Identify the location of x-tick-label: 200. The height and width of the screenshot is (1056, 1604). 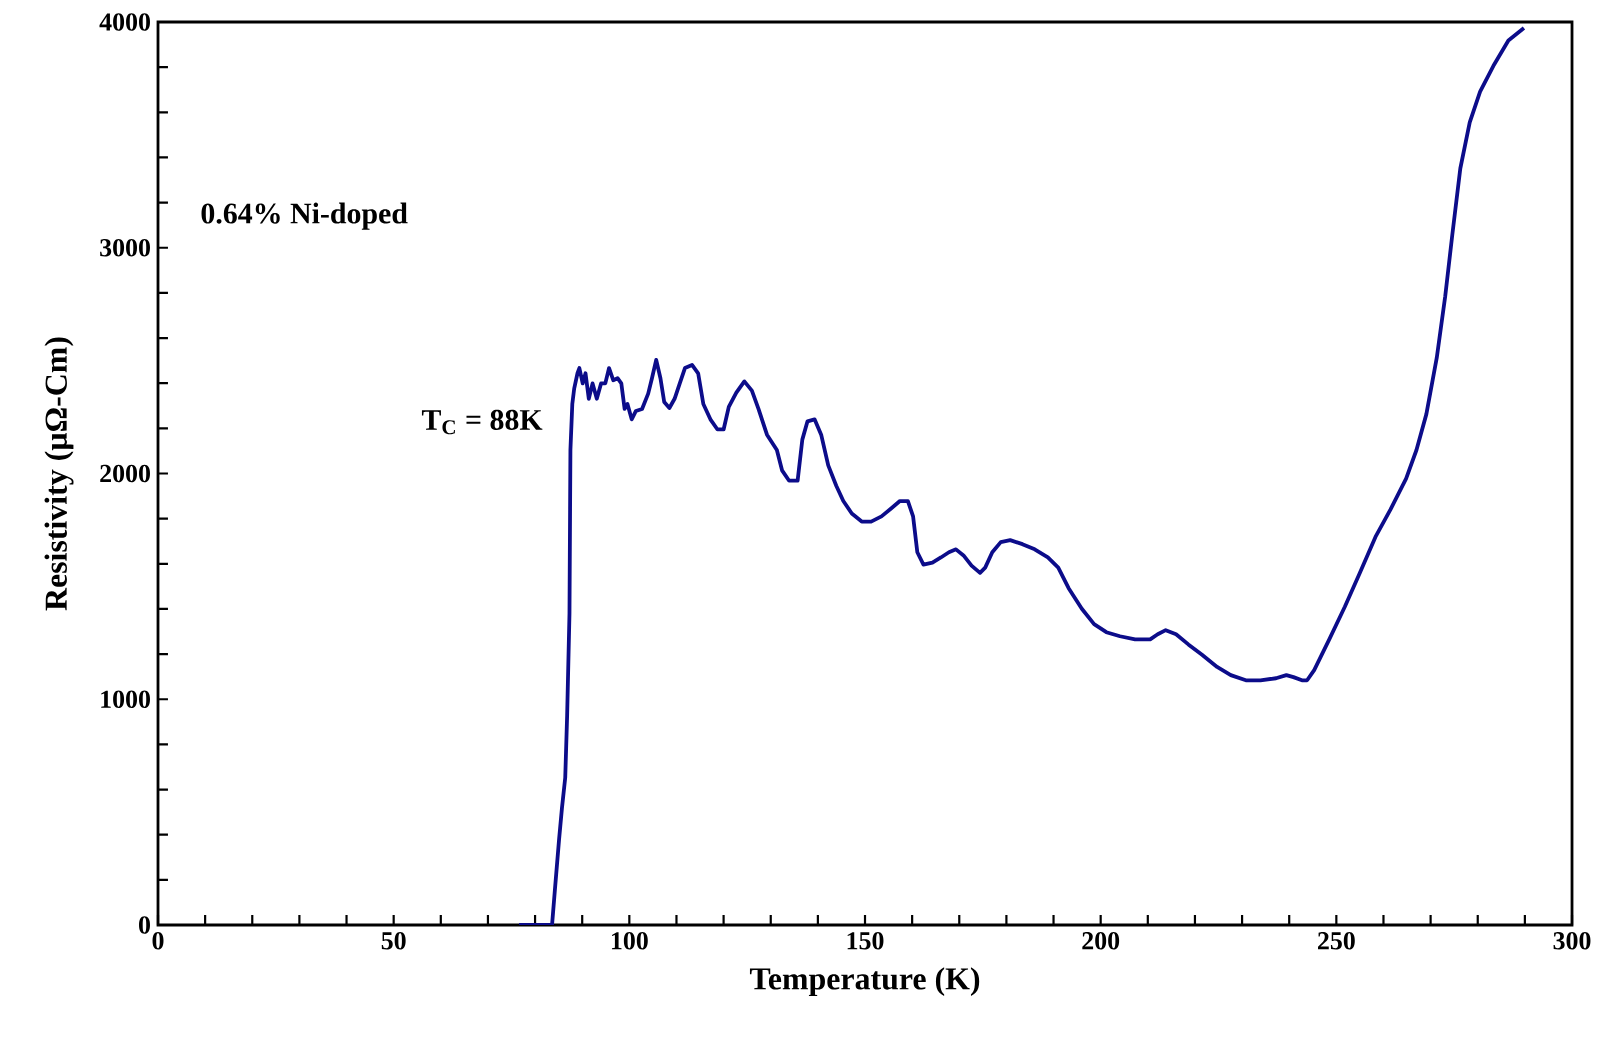
(1101, 941).